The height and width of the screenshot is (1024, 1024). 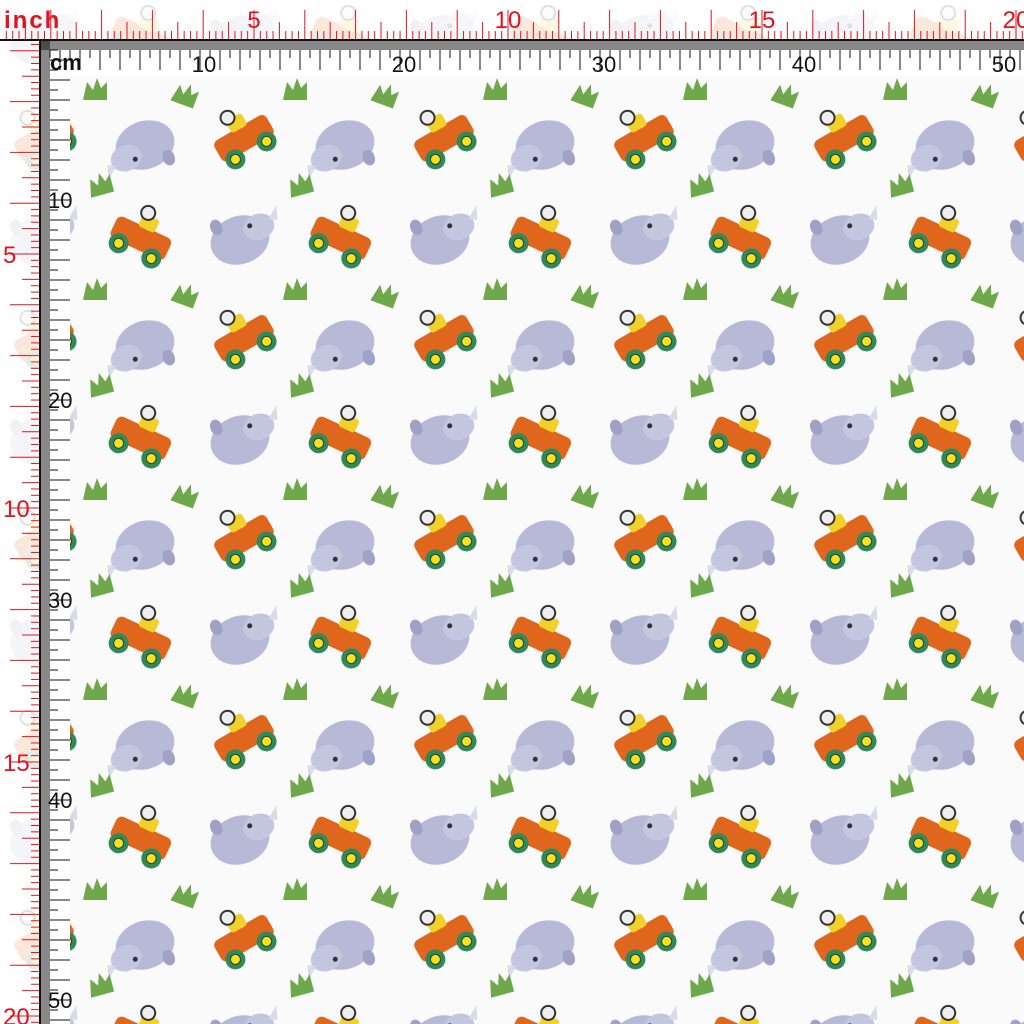 What do you see at coordinates (20, 532) in the screenshot?
I see `inch-strip-left` at bounding box center [20, 532].